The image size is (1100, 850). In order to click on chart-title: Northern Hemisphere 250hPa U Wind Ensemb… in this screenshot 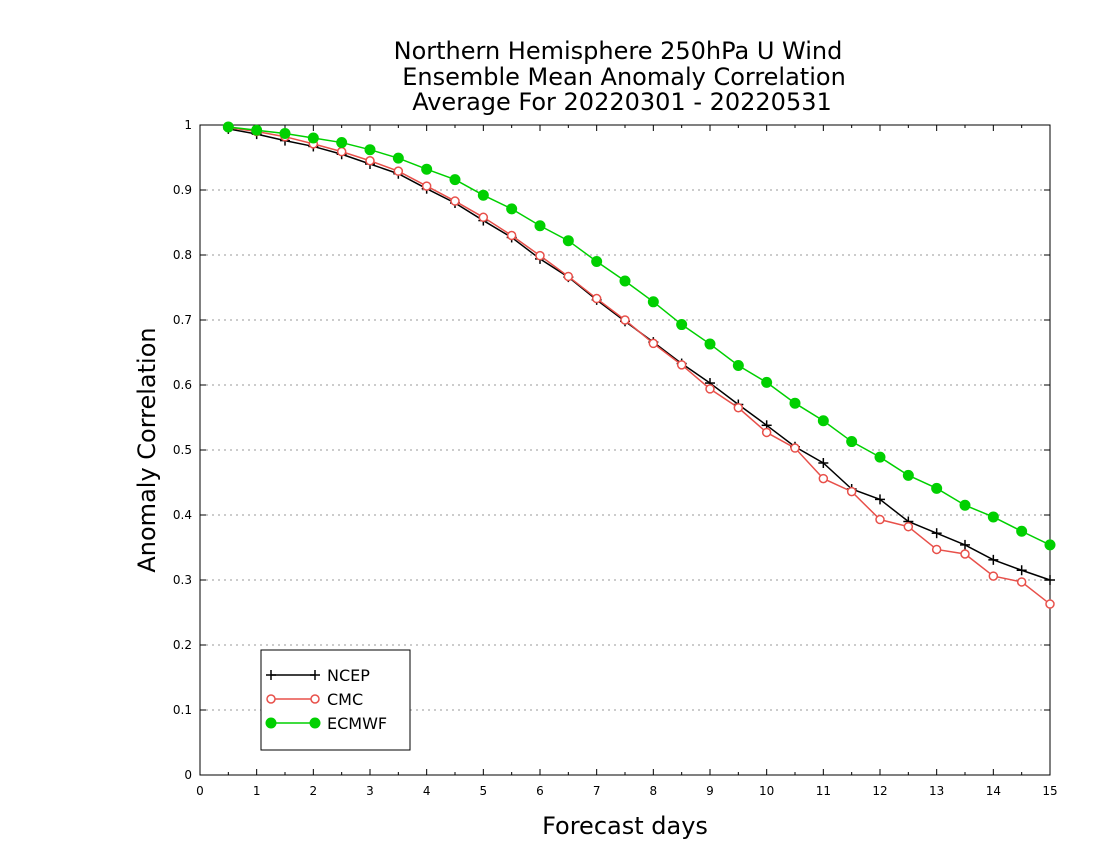, I will do `click(620, 76)`.